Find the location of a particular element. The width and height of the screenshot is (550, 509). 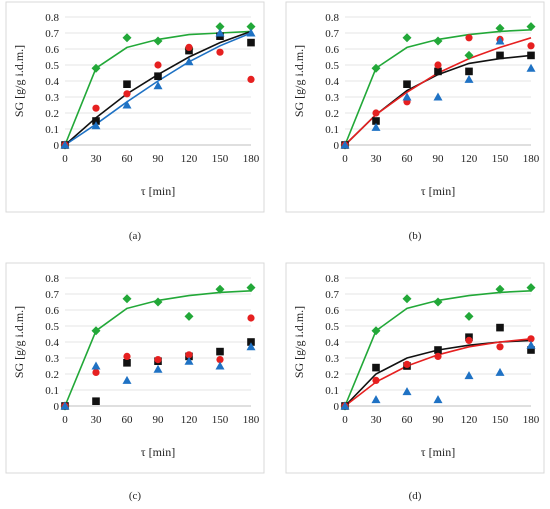

y-tick-label: 0.7 is located at coordinates (52, 295).